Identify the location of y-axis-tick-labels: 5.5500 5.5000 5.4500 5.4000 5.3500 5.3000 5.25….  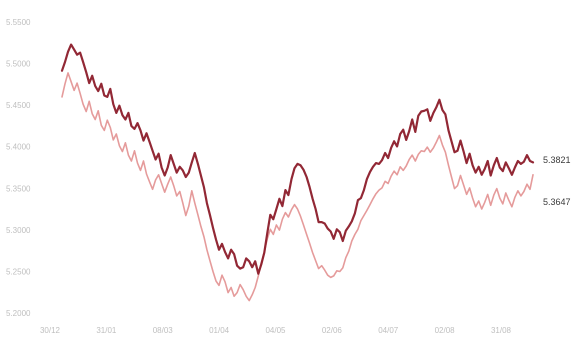
(18, 168).